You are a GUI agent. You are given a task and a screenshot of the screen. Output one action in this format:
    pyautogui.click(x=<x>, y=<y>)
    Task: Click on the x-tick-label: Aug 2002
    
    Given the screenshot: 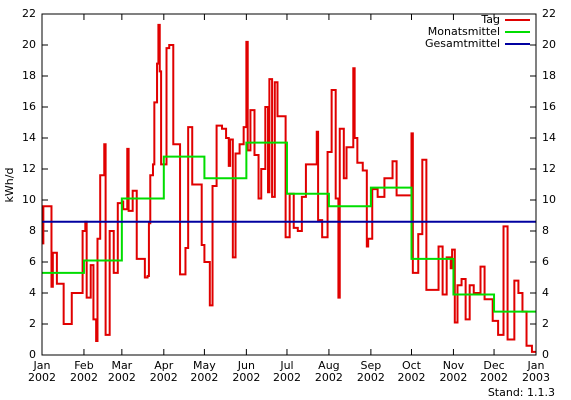 What is the action you would take?
    pyautogui.click(x=328, y=371)
    